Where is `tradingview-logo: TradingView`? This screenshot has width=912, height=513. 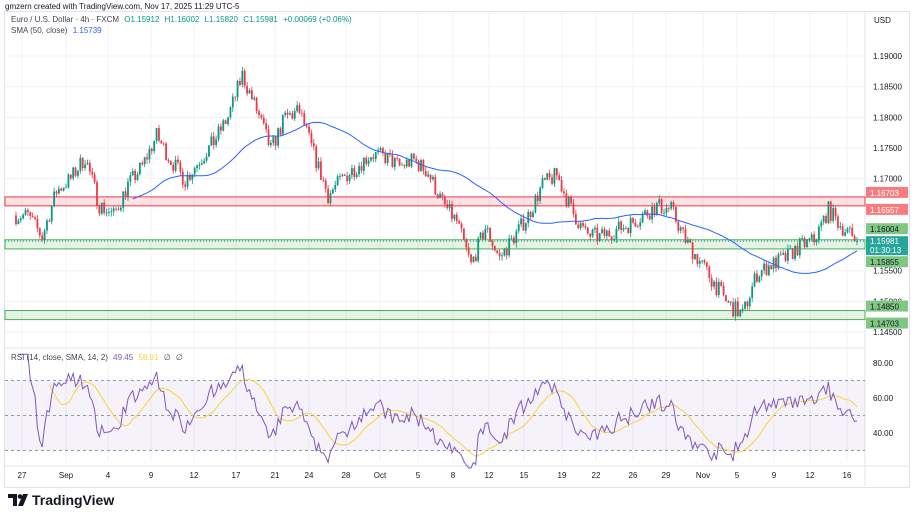 tradingview-logo: TradingView is located at coordinates (61, 500).